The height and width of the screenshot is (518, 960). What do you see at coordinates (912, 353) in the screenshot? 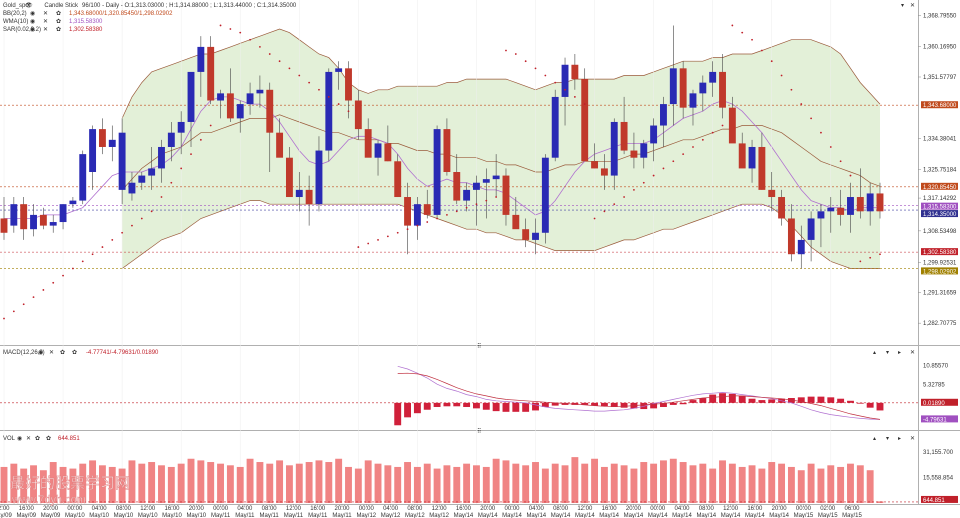
I see `macd-panel-close-icon: ✕` at bounding box center [912, 353].